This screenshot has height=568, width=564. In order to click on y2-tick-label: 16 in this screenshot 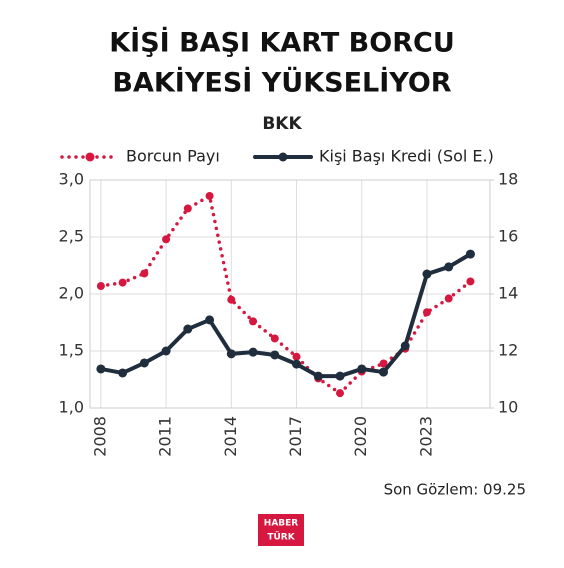, I will do `click(508, 236)`.